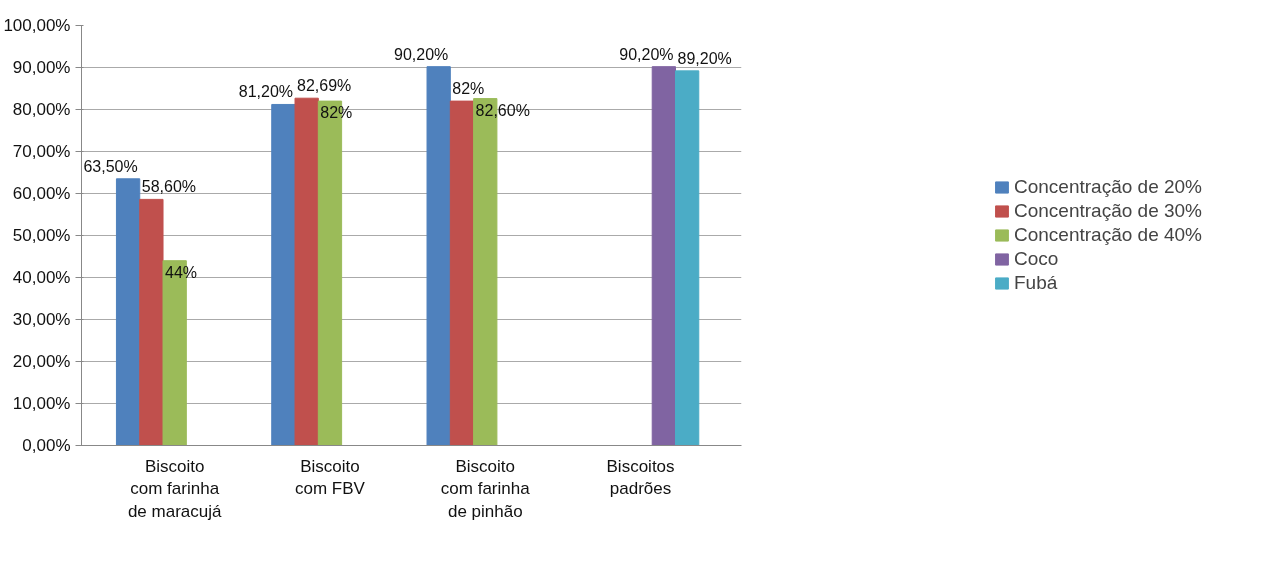 Image resolution: width=1271 pixels, height=572 pixels. Describe the element at coordinates (41, 235) in the screenshot. I see `y-tick-label: 50,00%` at that location.